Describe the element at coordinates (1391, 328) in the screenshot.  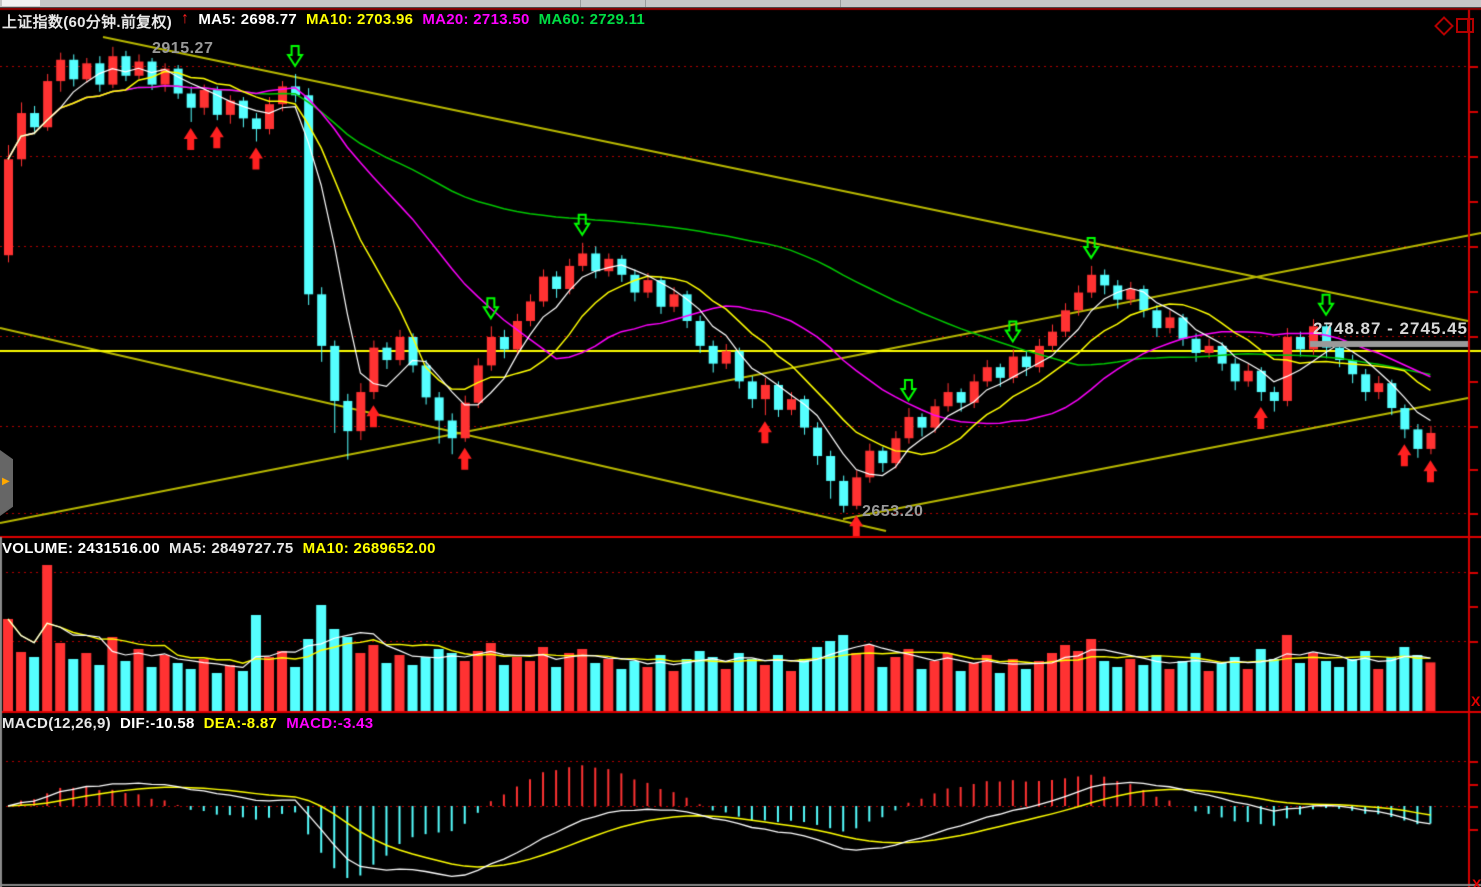
I see `measure-range-label: 2748.87 - 2745.45` at that location.